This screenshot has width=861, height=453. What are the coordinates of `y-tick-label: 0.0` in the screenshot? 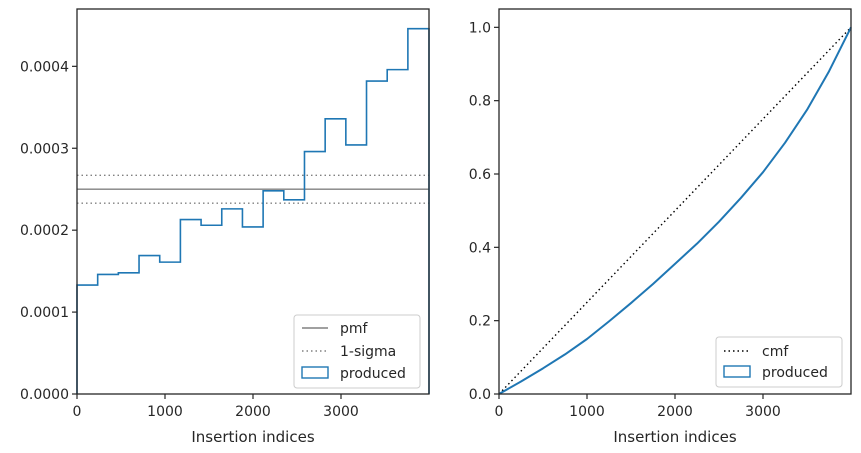 It's located at (480, 395).